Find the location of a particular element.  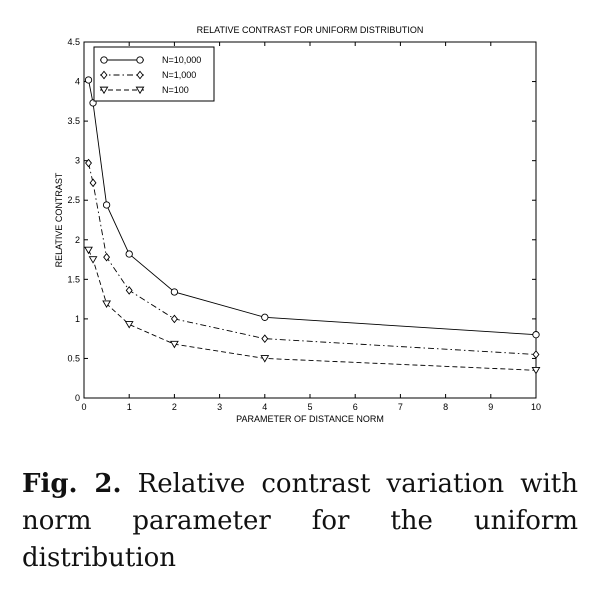

x-tick-label: 1 is located at coordinates (129, 407).